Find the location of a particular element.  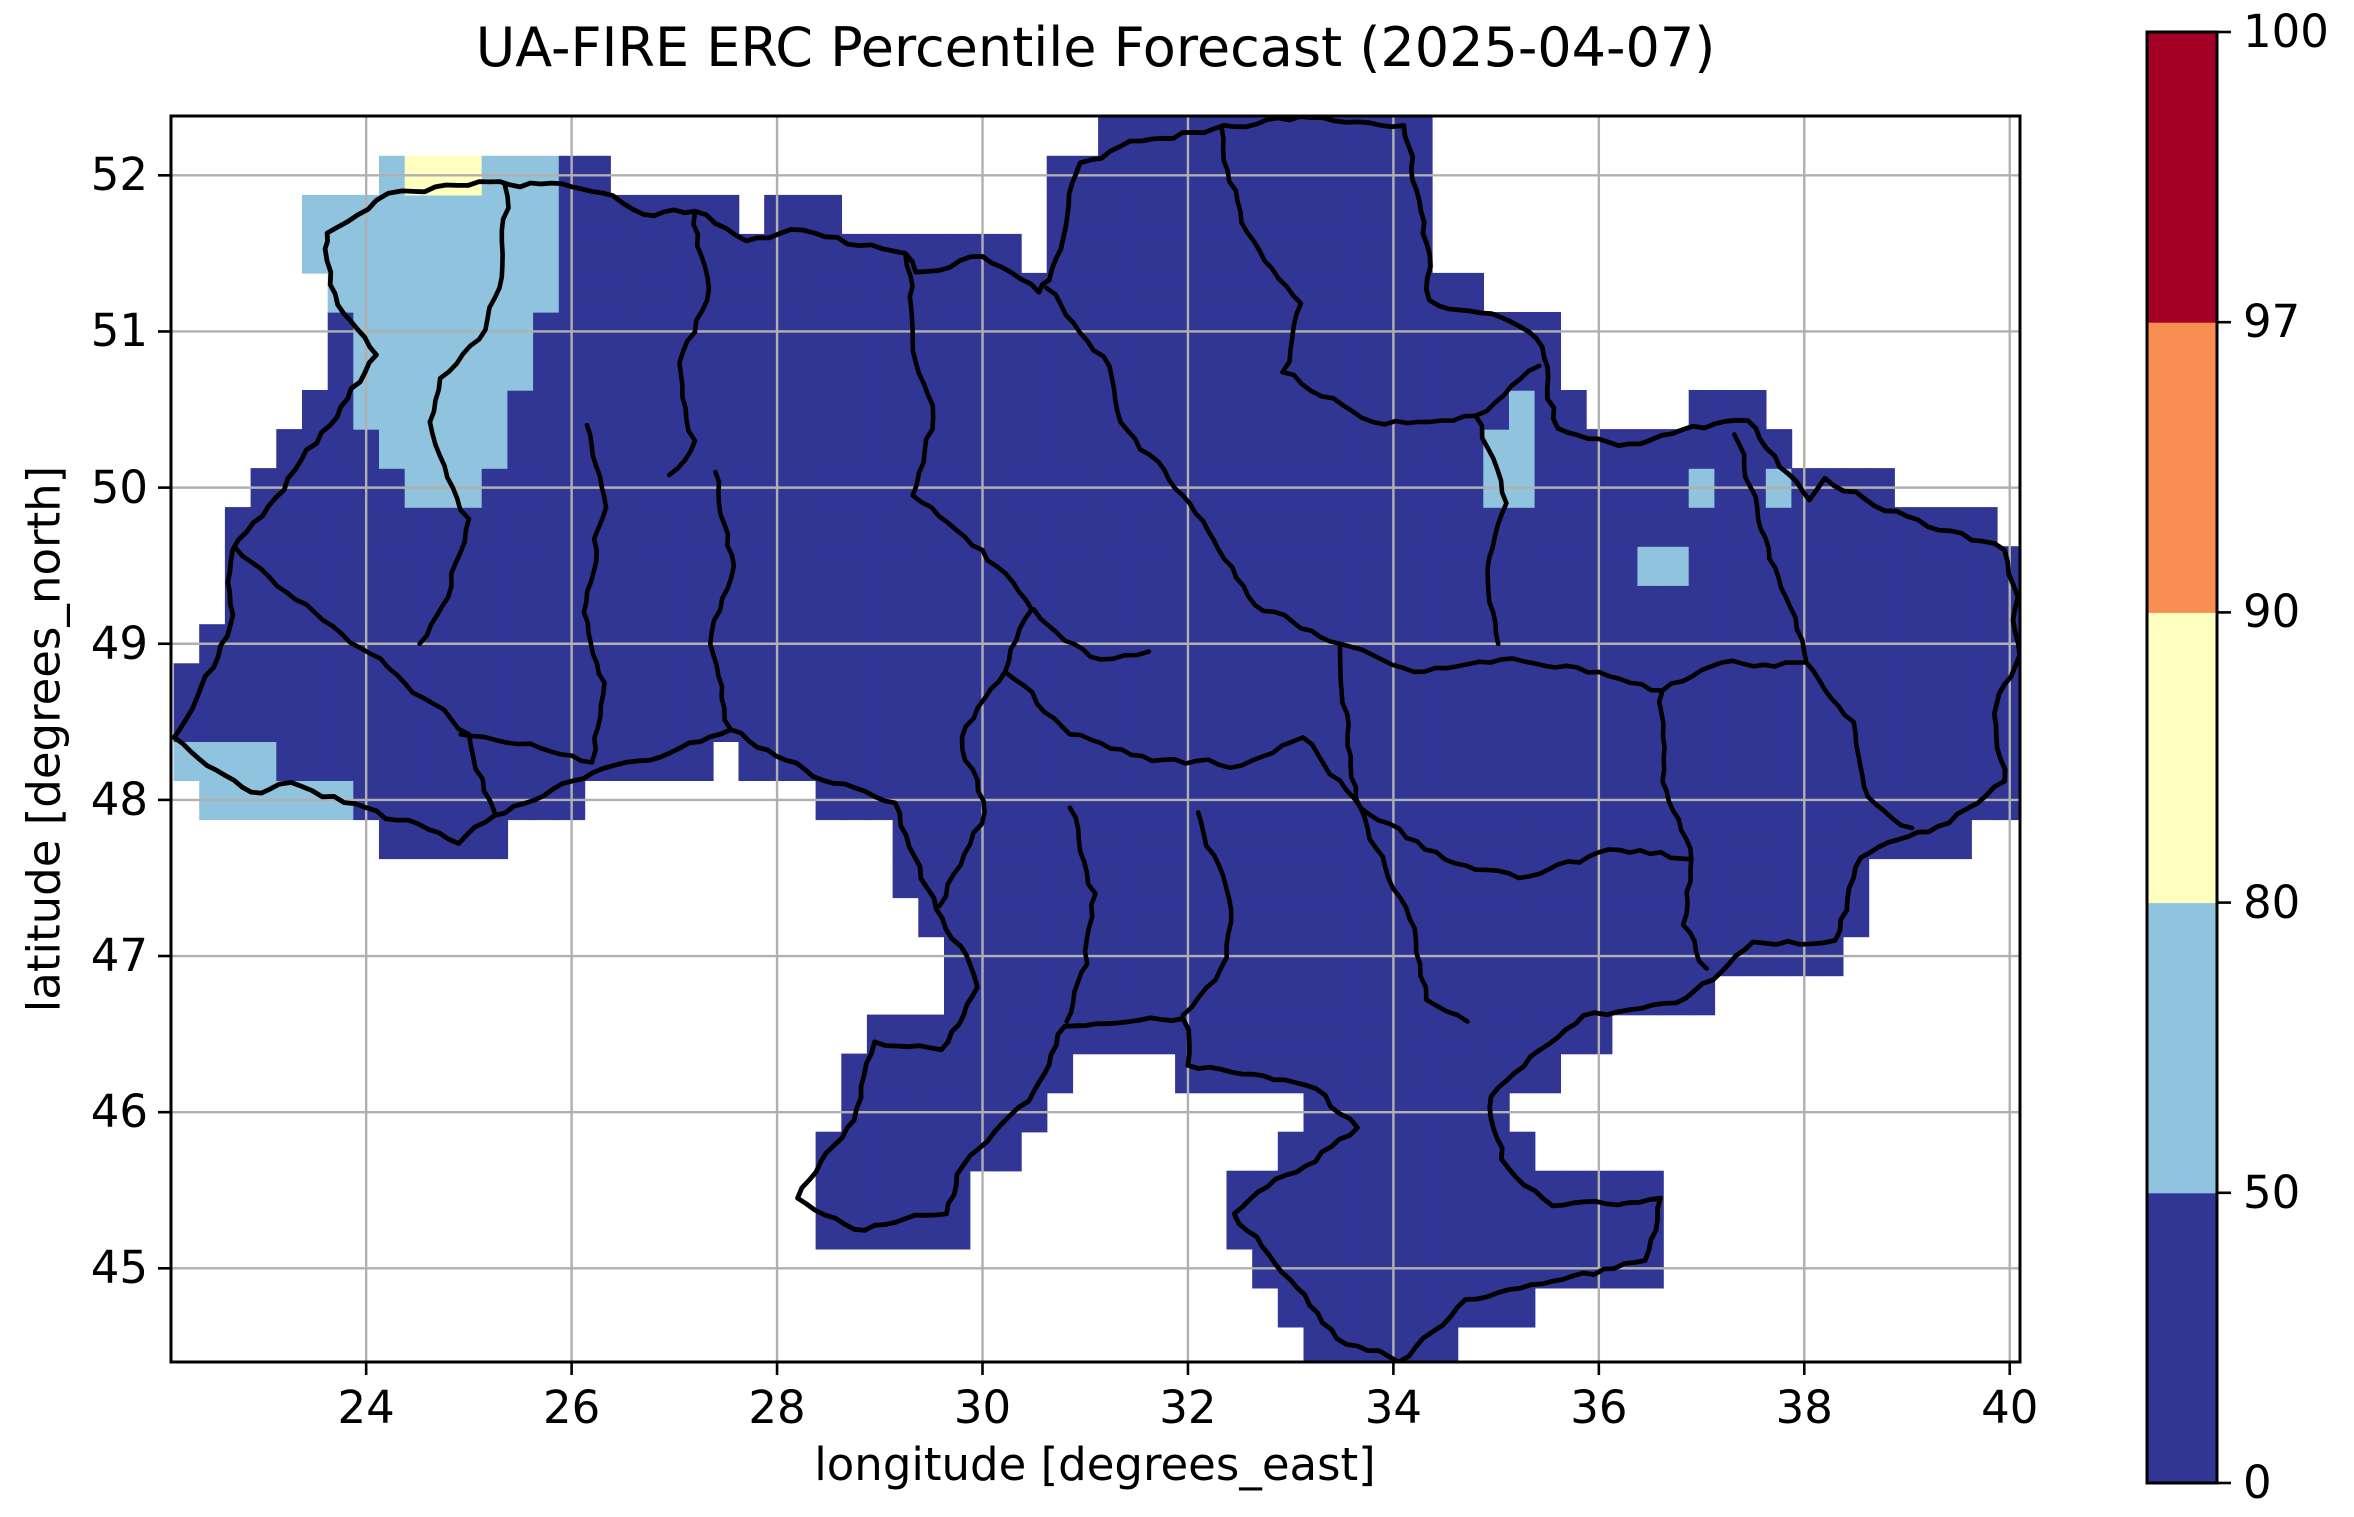

x-tick-label: 34 is located at coordinates (1393, 1407).